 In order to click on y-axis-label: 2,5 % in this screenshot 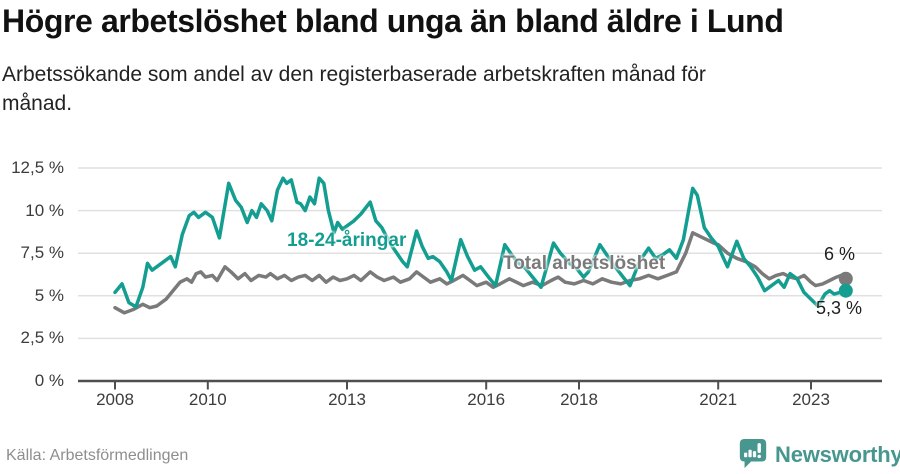, I will do `click(42, 338)`.